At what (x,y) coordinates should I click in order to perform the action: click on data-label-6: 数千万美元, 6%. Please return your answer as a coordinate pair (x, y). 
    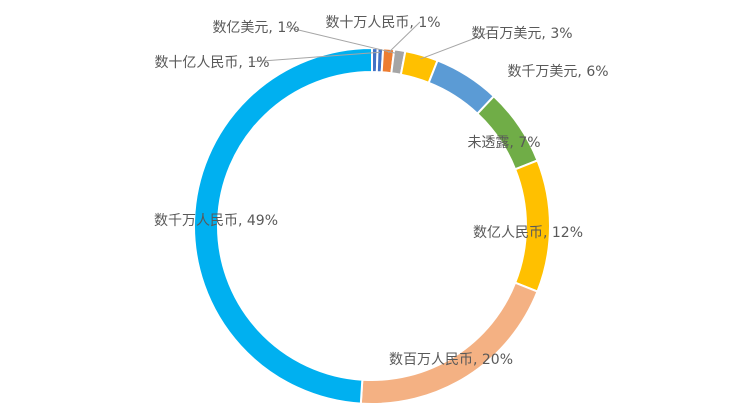
    Looking at the image, I should click on (557, 72).